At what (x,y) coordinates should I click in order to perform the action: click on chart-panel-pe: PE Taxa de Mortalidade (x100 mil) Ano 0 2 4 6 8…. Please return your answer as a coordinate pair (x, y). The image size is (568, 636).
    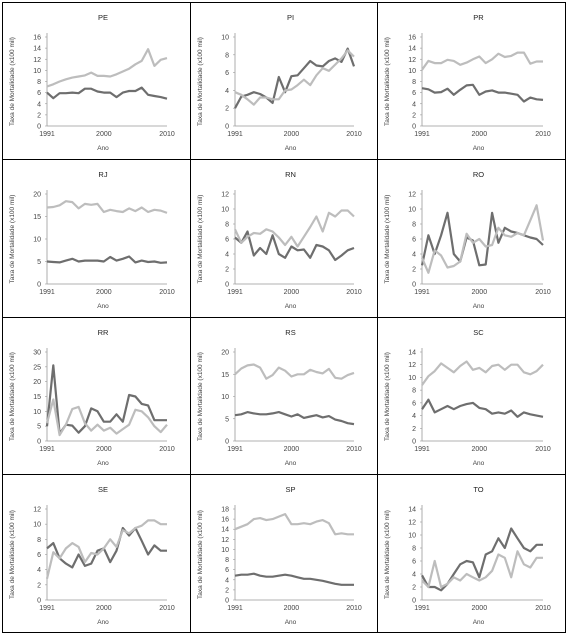
    Looking at the image, I should click on (96, 80).